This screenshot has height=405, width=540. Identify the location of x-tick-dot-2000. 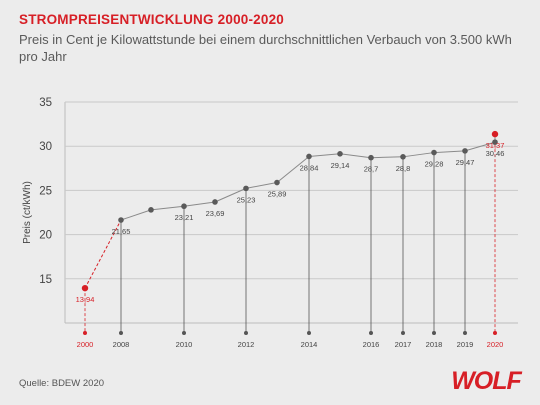
(85, 333).